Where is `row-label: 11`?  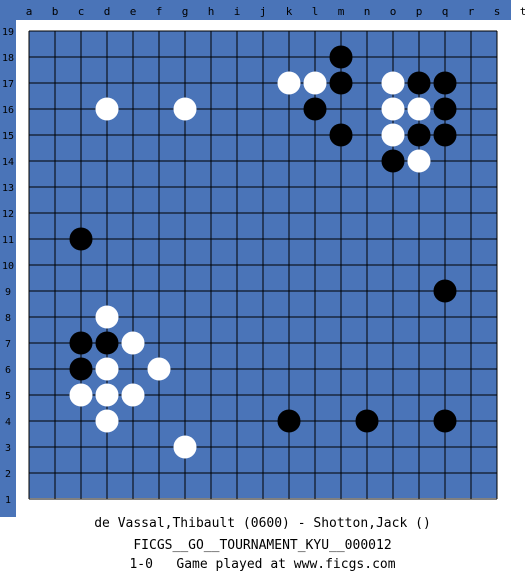 row-label: 11 is located at coordinates (8, 240).